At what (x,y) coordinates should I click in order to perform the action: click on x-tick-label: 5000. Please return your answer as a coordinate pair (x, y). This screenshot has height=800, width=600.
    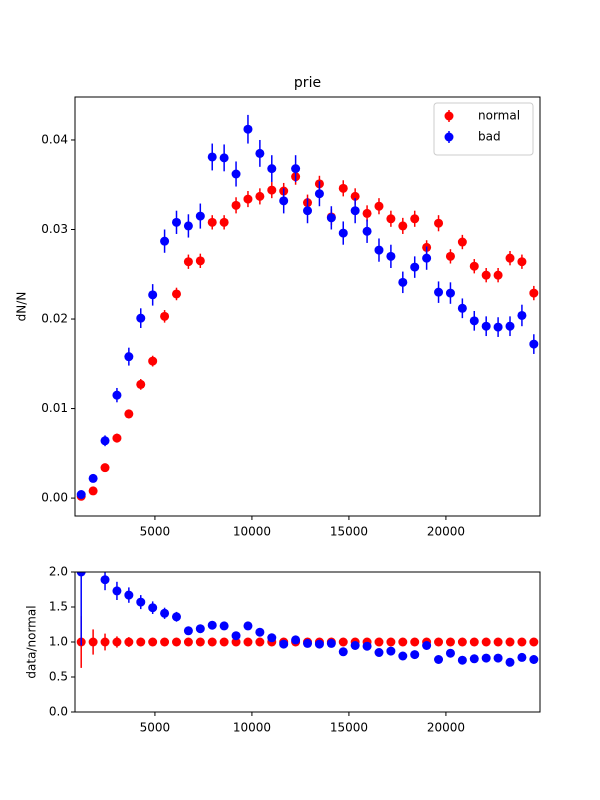
    Looking at the image, I should click on (155, 728).